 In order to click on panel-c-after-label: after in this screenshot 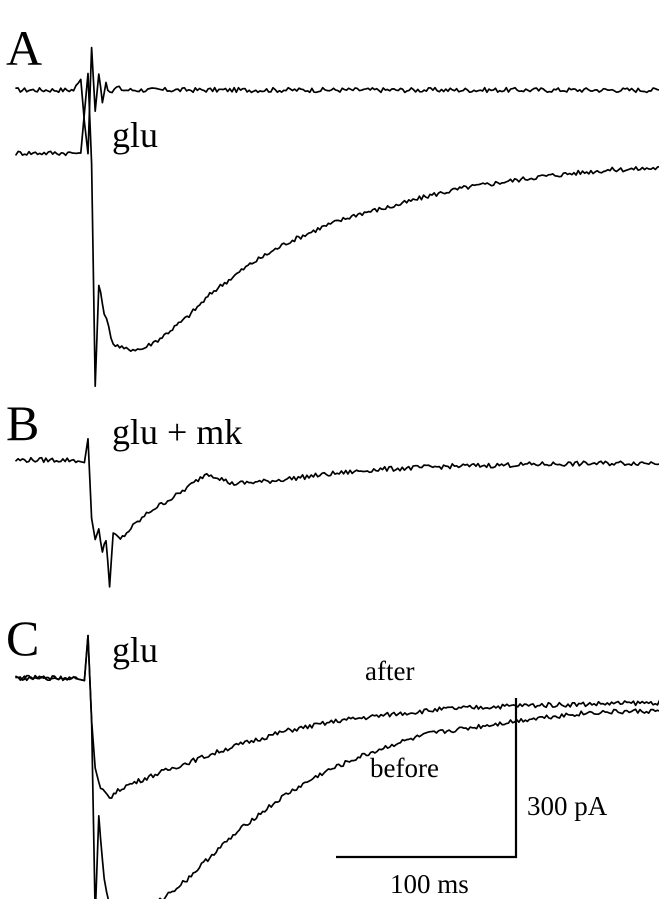, I will do `click(389, 671)`.